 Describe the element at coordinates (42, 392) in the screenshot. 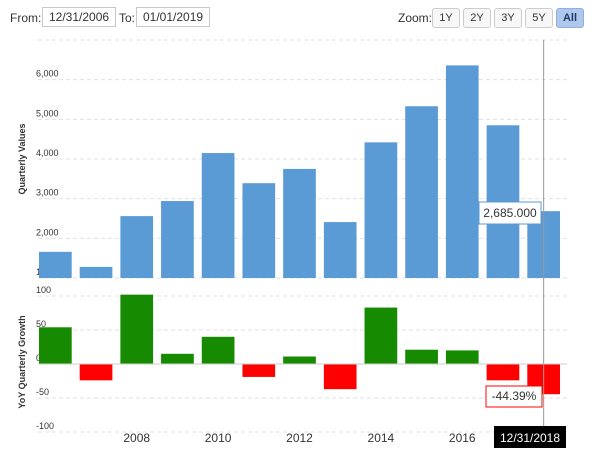

I see `bottom-y-tick-label: -50` at that location.